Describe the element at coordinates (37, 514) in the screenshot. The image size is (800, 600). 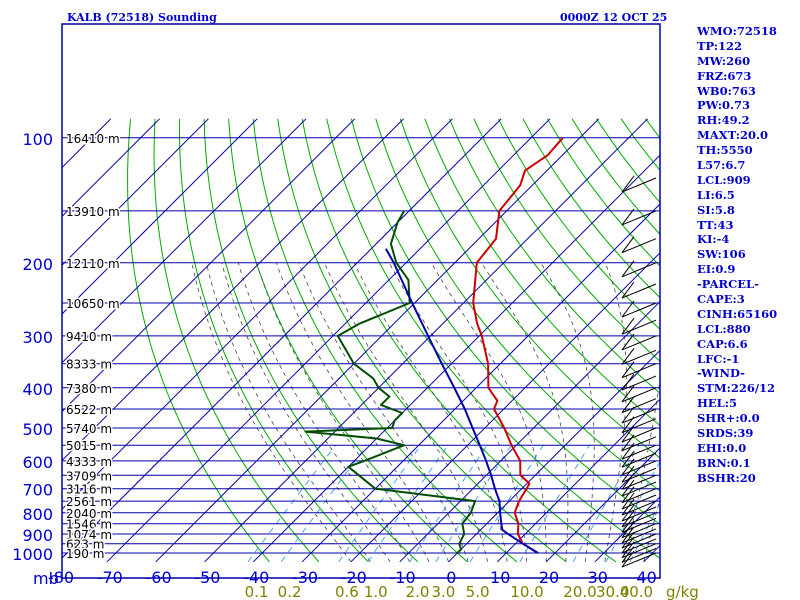
I see `pressure-tick-label: 800` at that location.